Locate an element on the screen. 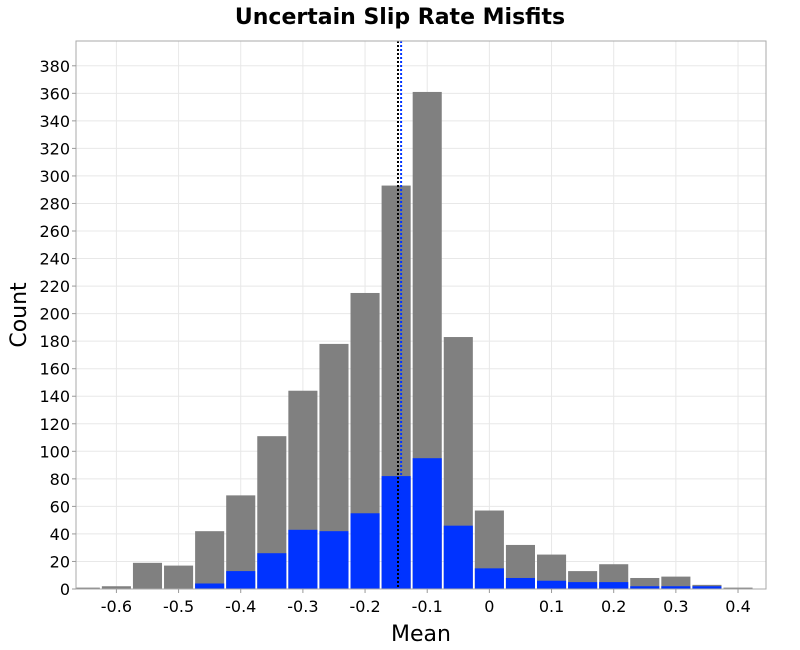  y-tick-label: 100 is located at coordinates (54, 451).